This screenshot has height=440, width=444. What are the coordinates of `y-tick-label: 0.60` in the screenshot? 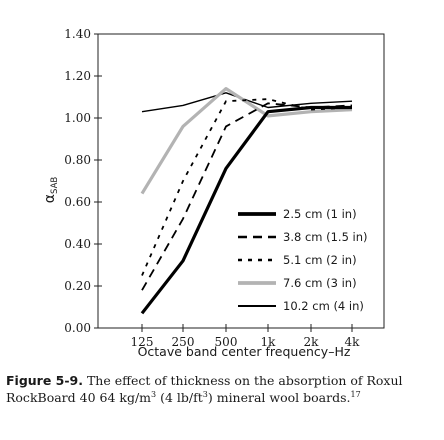 It's located at (77, 202).